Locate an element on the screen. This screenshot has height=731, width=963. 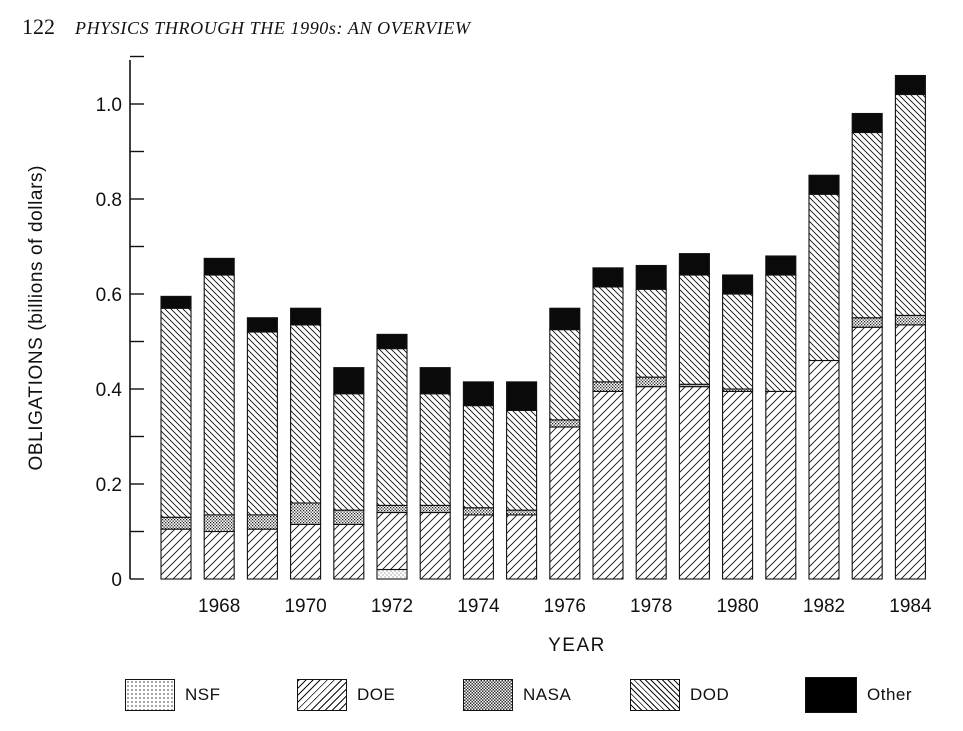
legend-item-doe: DOE is located at coordinates (346, 695).